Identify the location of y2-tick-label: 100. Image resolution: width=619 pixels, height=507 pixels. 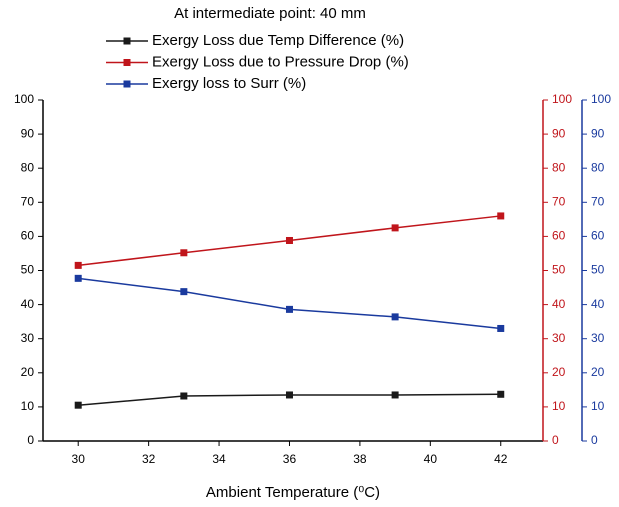
(562, 99).